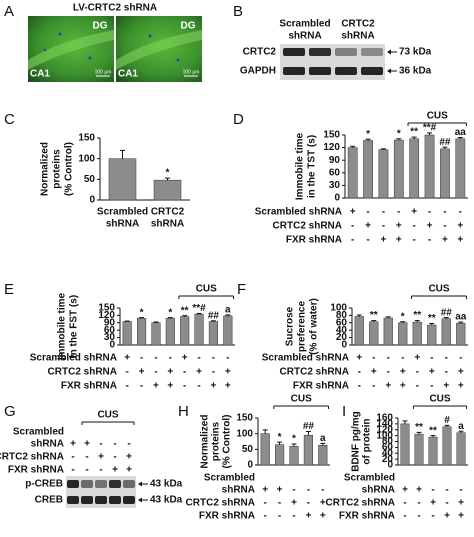 This screenshot has height=537, width=474. I want to click on panel-label: C, so click(9, 119).